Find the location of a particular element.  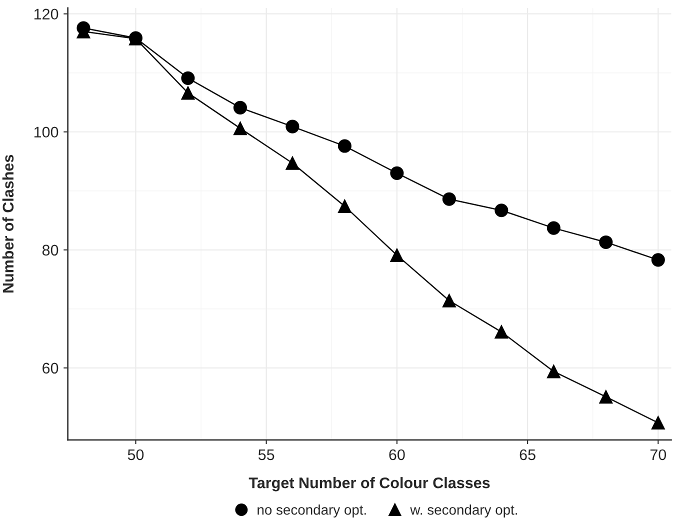

x-tick-label: 55 is located at coordinates (266, 454).